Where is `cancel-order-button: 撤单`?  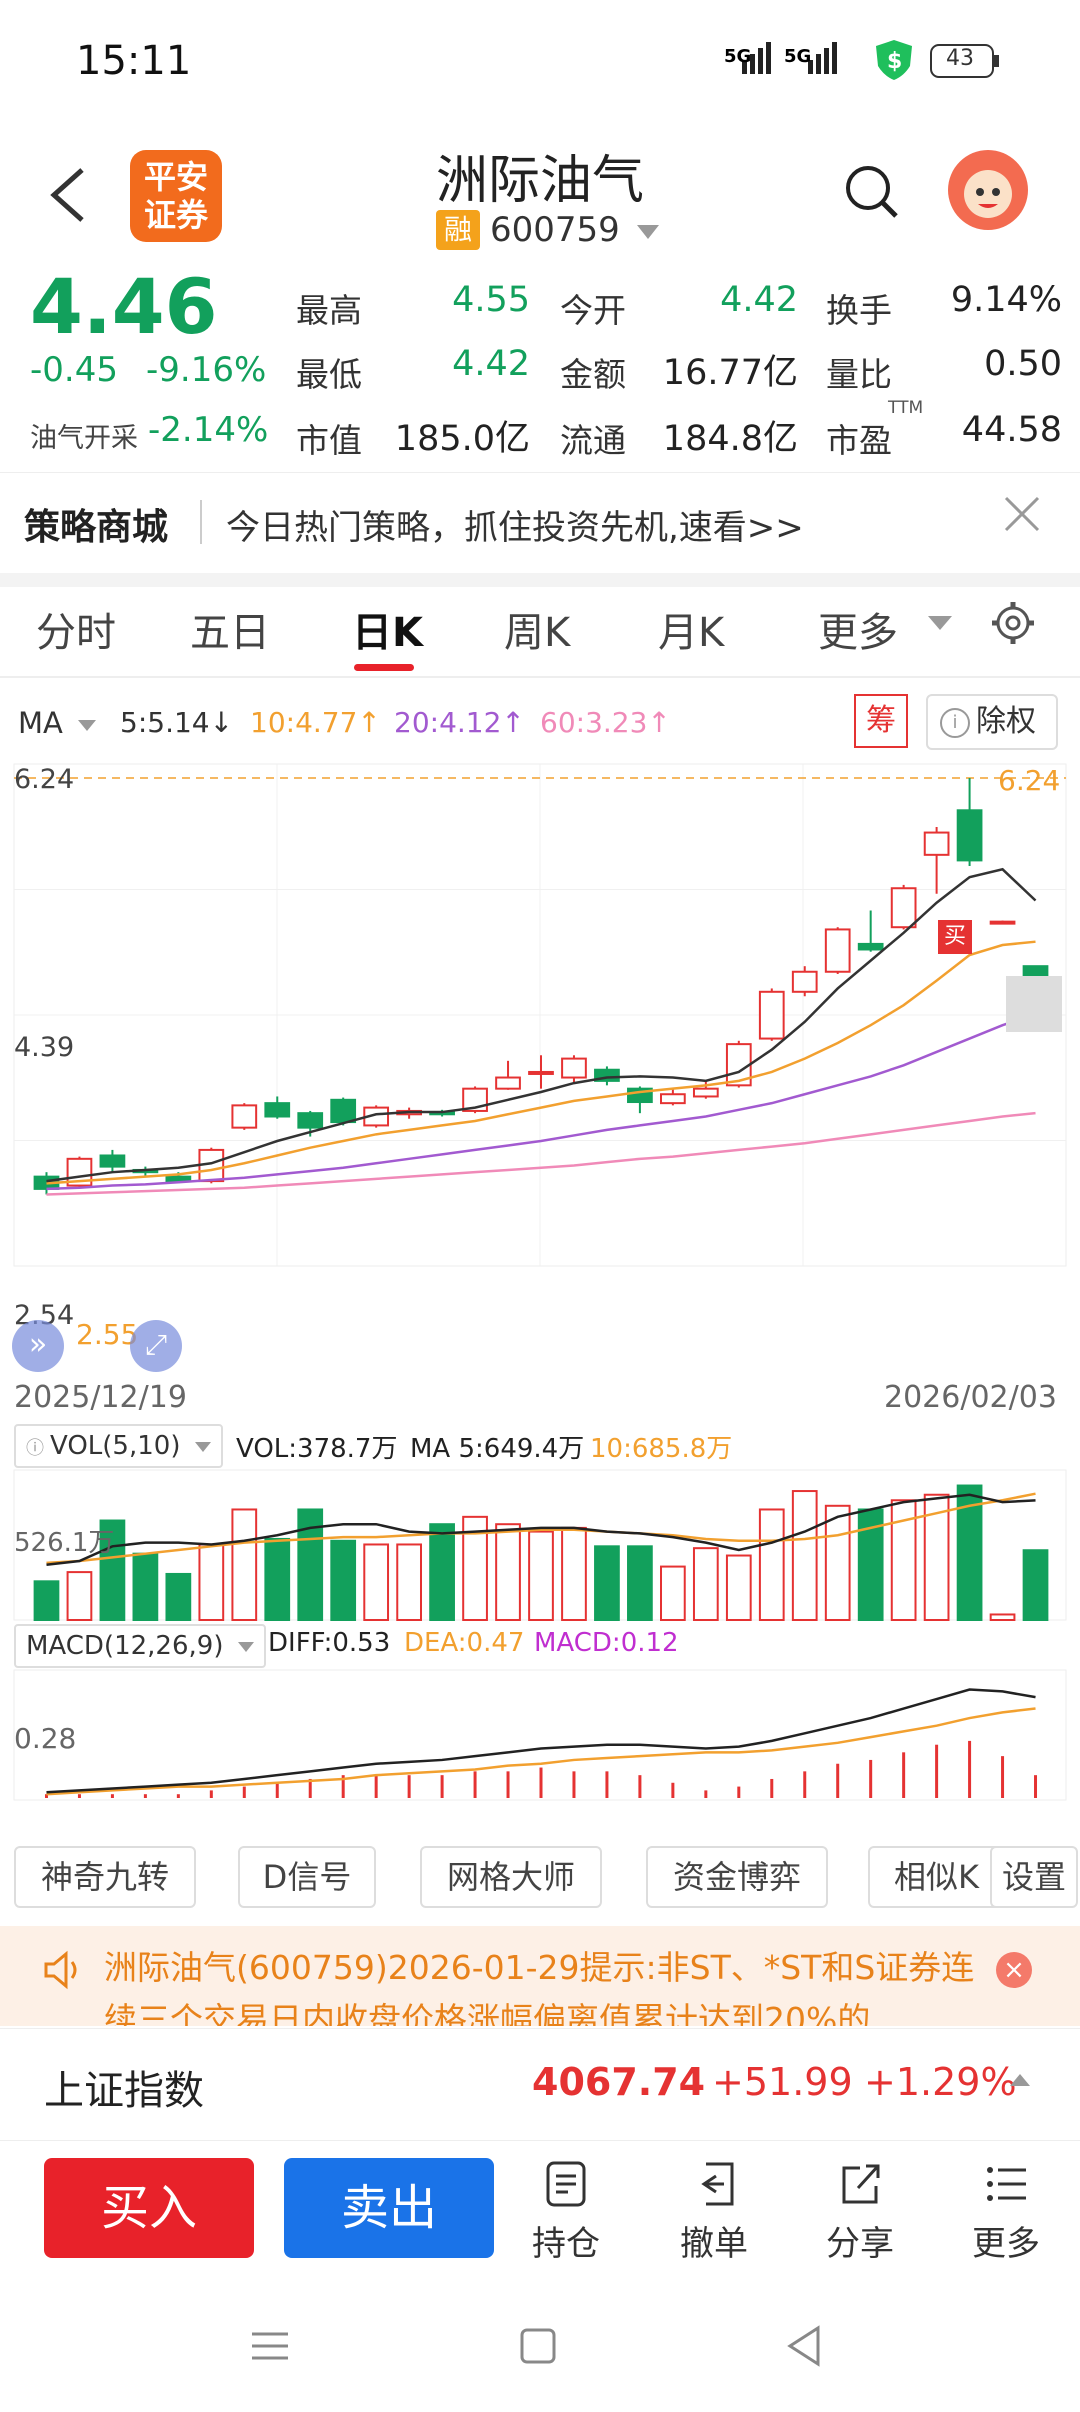
cancel-order-button: 撤单 is located at coordinates (714, 2212).